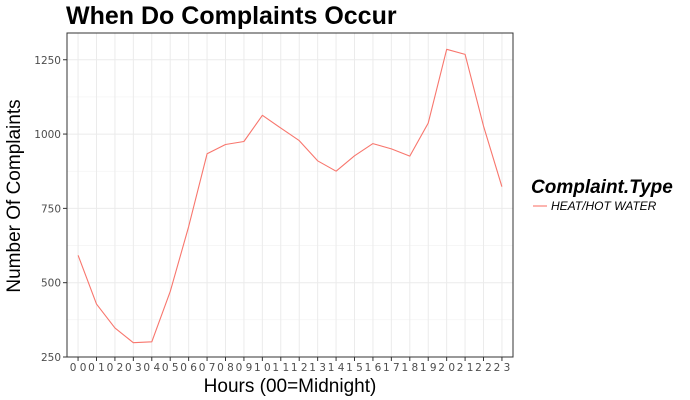 This screenshot has height=400, width=690. I want to click on x-tick-label: 0 4, so click(151, 368).